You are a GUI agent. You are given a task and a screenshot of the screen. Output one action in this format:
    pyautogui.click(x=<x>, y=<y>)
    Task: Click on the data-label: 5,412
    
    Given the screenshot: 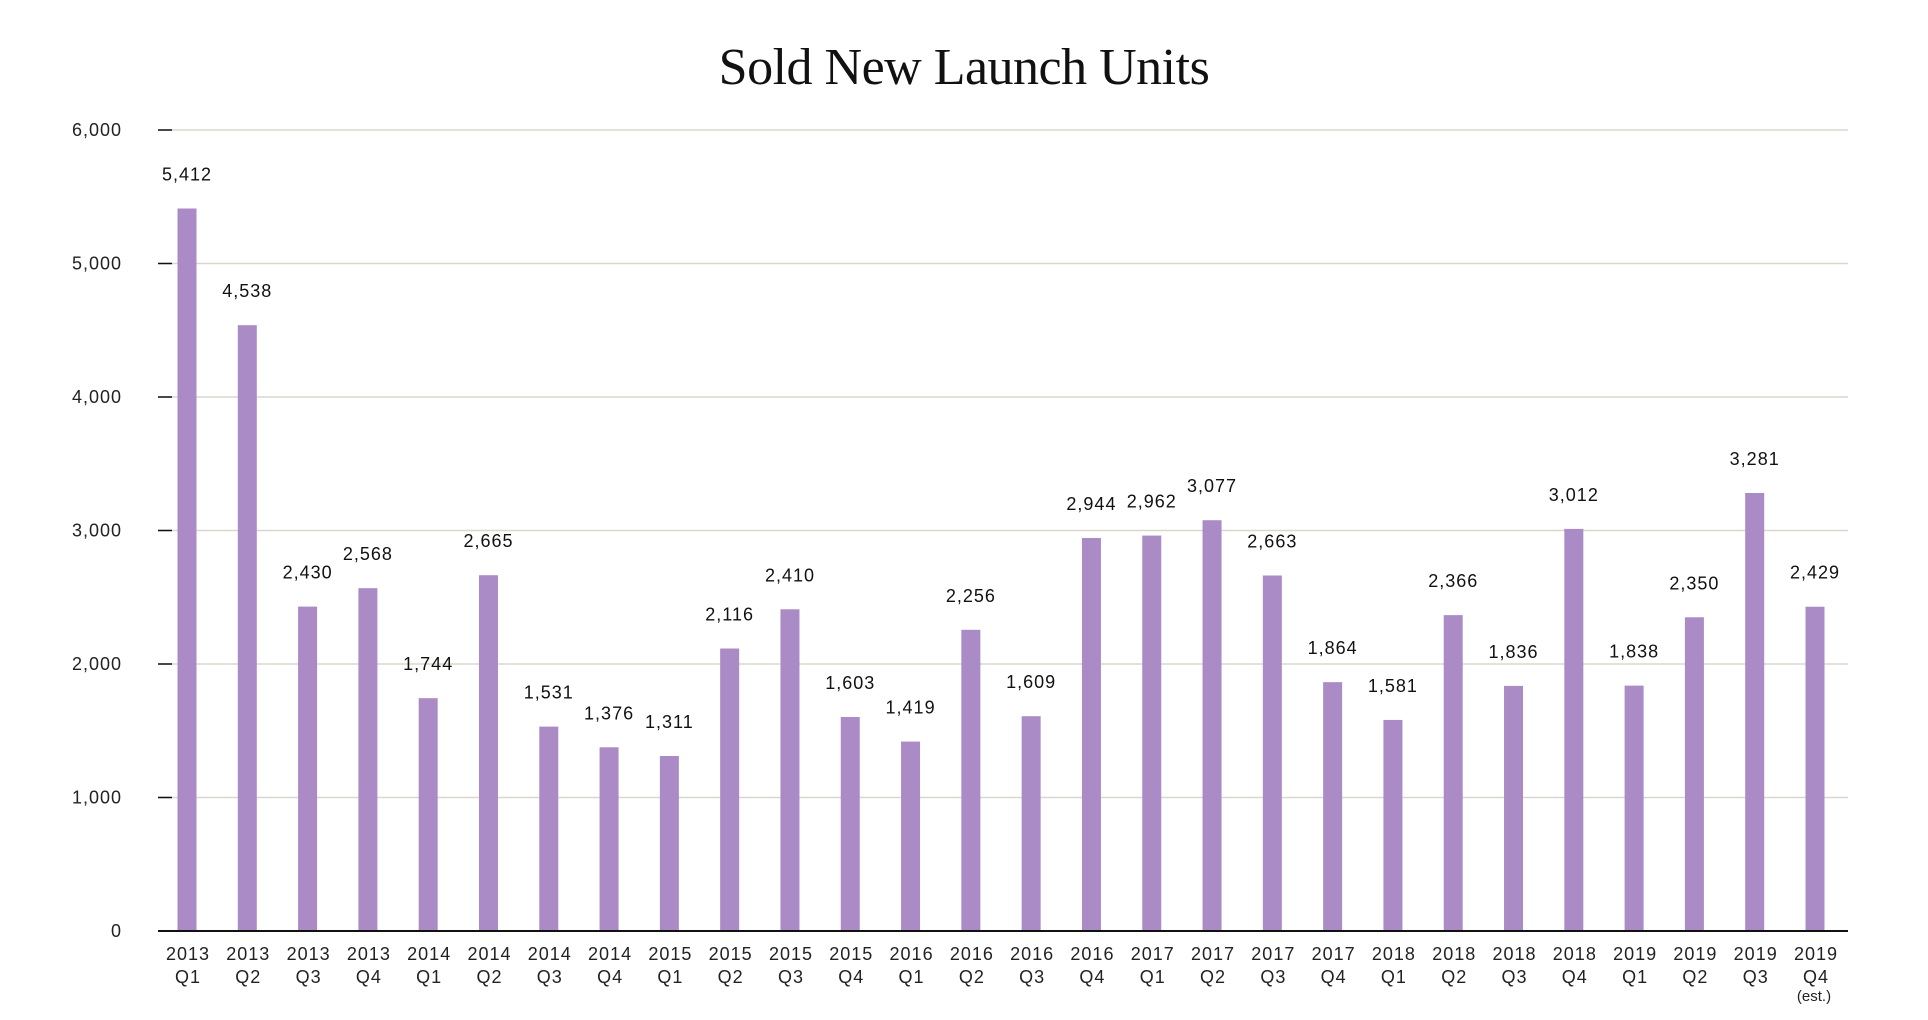 What is the action you would take?
    pyautogui.click(x=187, y=174)
    